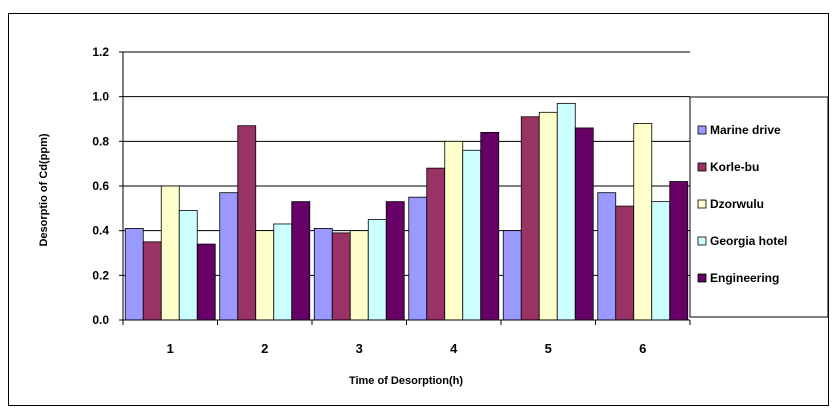 Image resolution: width=837 pixels, height=414 pixels. What do you see at coordinates (406, 338) in the screenshot?
I see `x-tick-labels: 1 2 3 4 5 6` at bounding box center [406, 338].